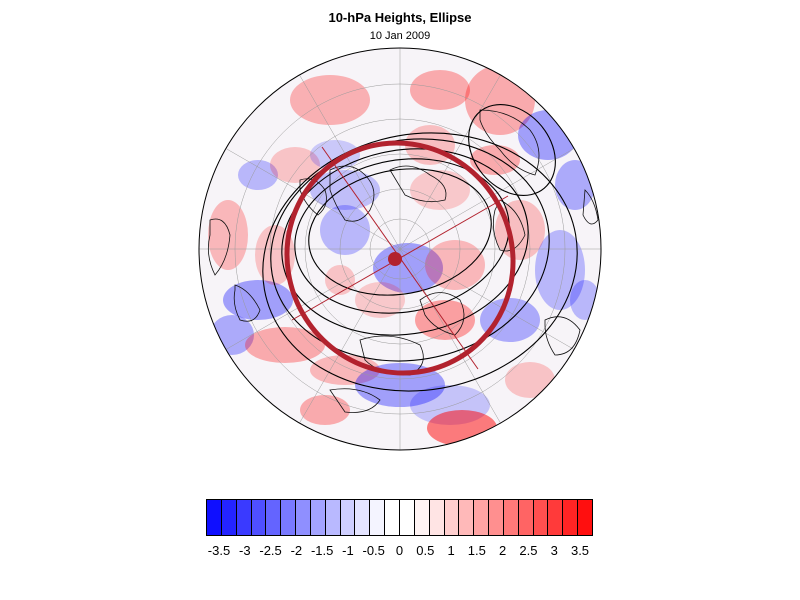 The width and height of the screenshot is (800, 600). Describe the element at coordinates (451, 550) in the screenshot. I see `colorbar-tick-label: 1` at that location.